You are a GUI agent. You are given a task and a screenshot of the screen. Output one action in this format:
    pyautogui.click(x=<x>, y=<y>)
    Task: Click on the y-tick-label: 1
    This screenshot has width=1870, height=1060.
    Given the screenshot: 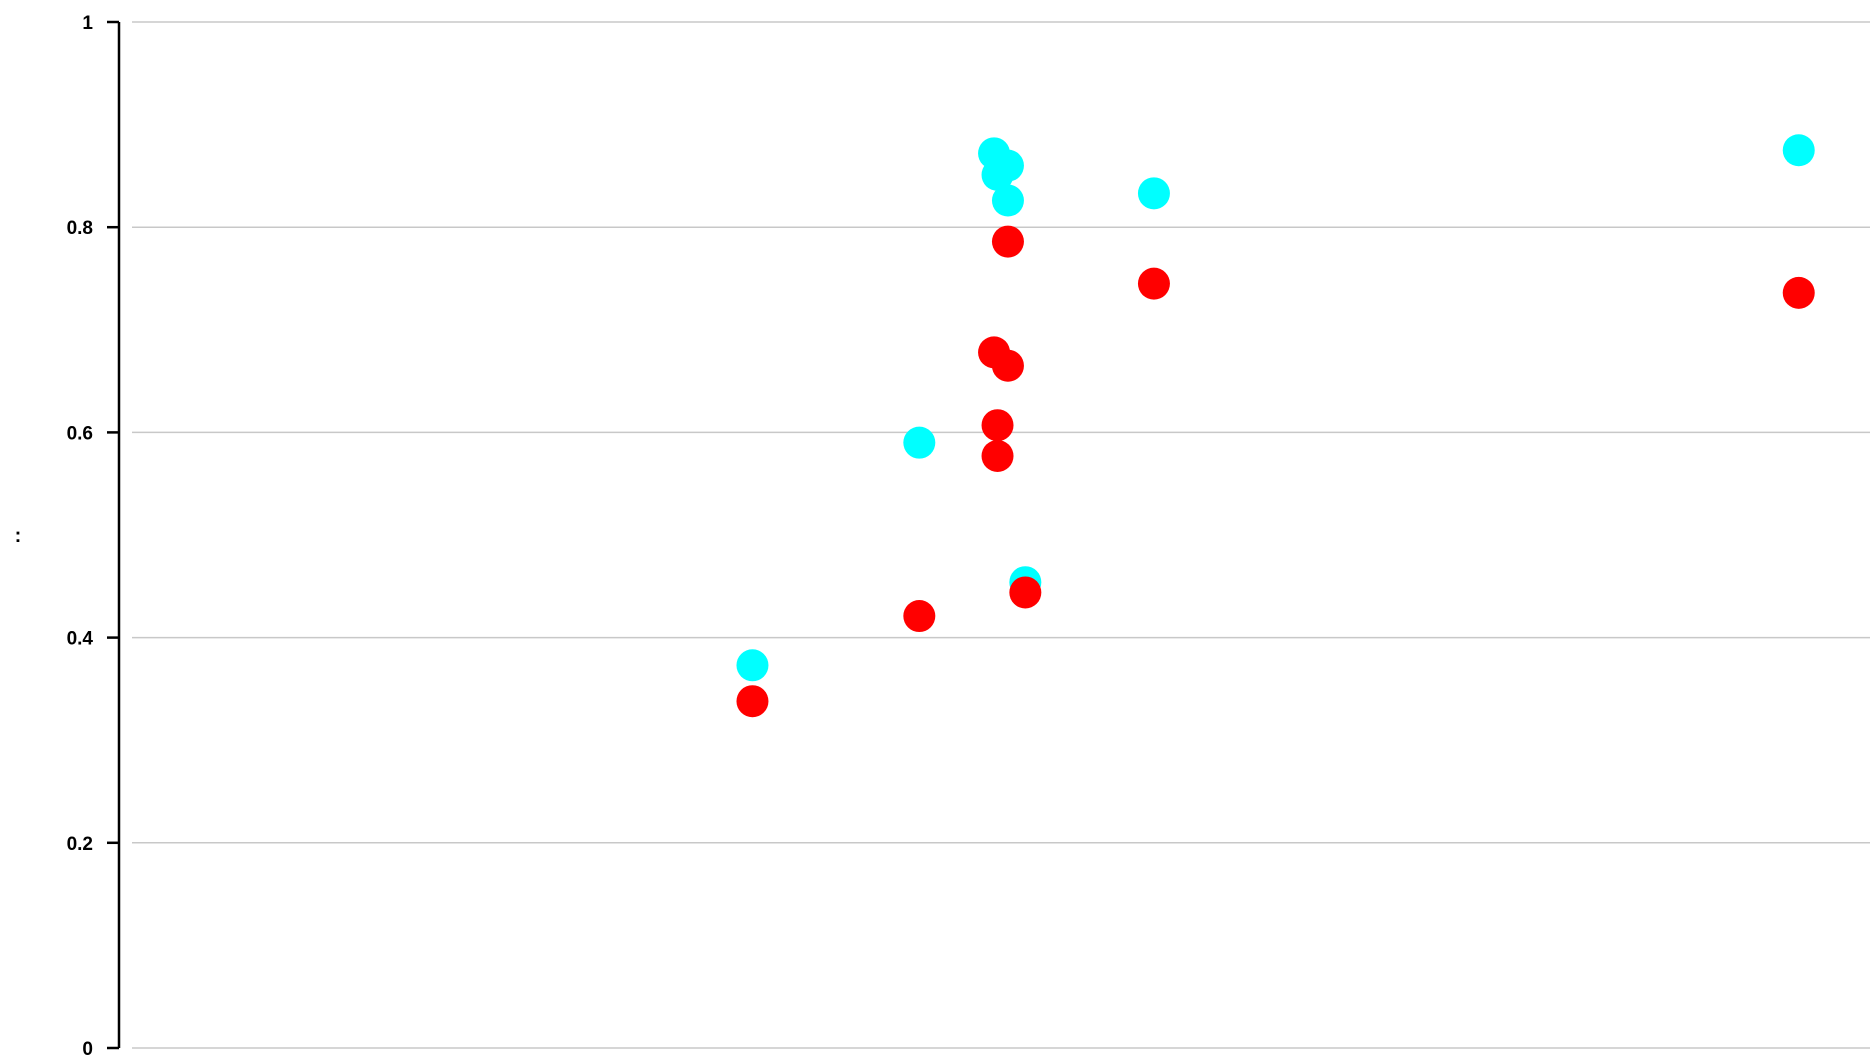 What is the action you would take?
    pyautogui.click(x=87, y=23)
    